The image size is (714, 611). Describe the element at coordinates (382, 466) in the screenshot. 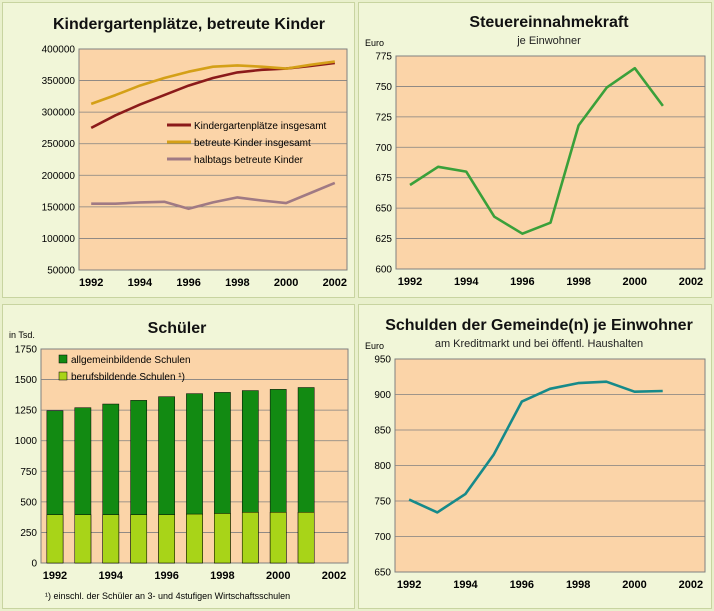

I see `y-tick-label: 800` at that location.